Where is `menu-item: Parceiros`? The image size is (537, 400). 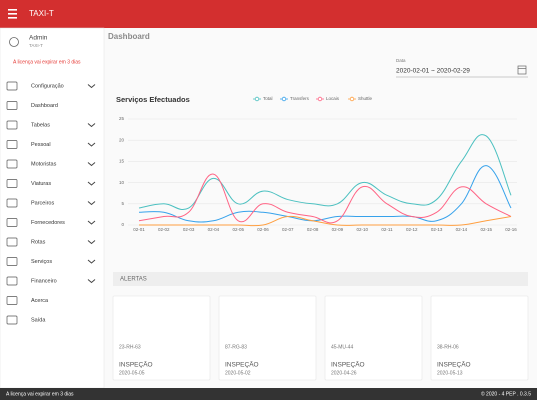 menu-item: Parceiros is located at coordinates (51, 203).